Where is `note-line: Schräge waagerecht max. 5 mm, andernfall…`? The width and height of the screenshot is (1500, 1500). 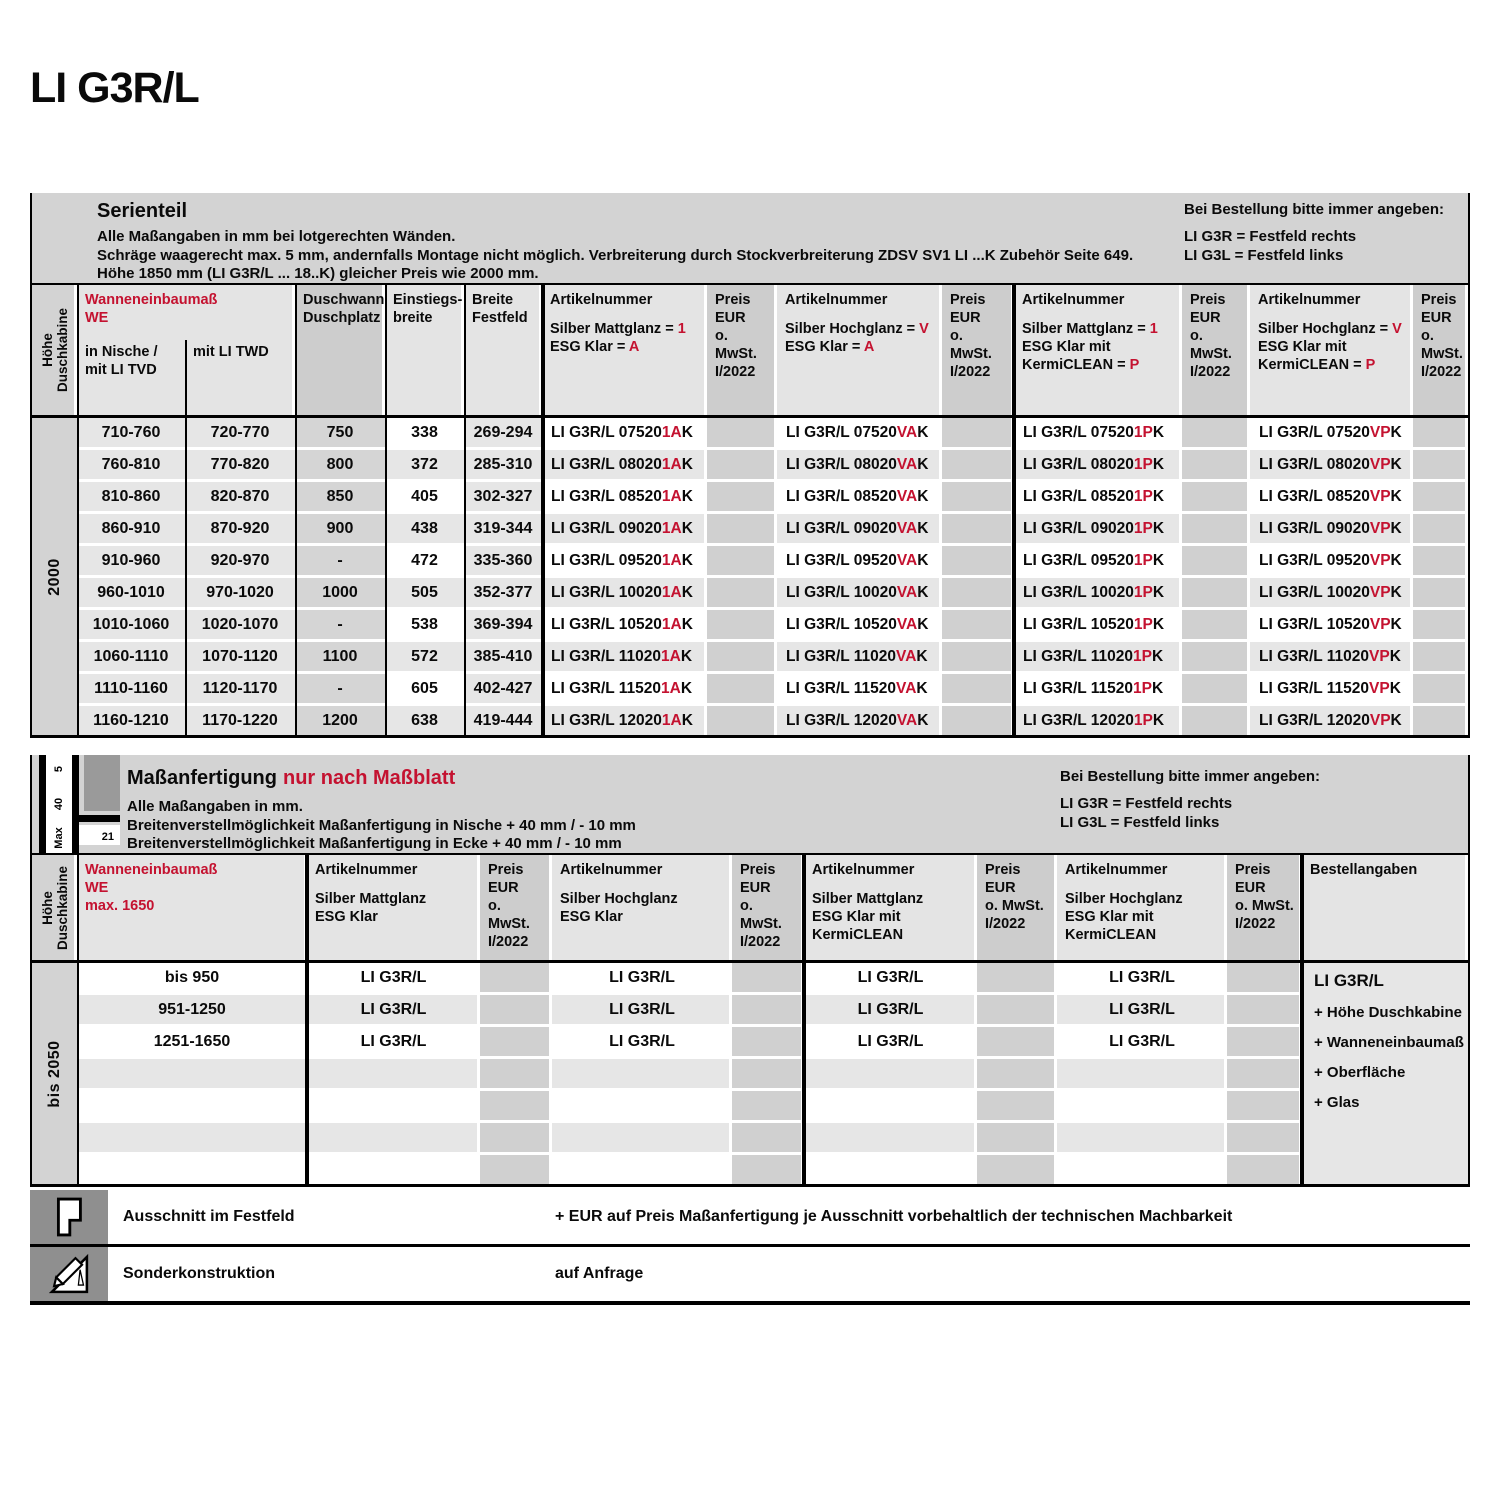
note-line: Schräge waagerecht max. 5 mm, andernfall… is located at coordinates (615, 255).